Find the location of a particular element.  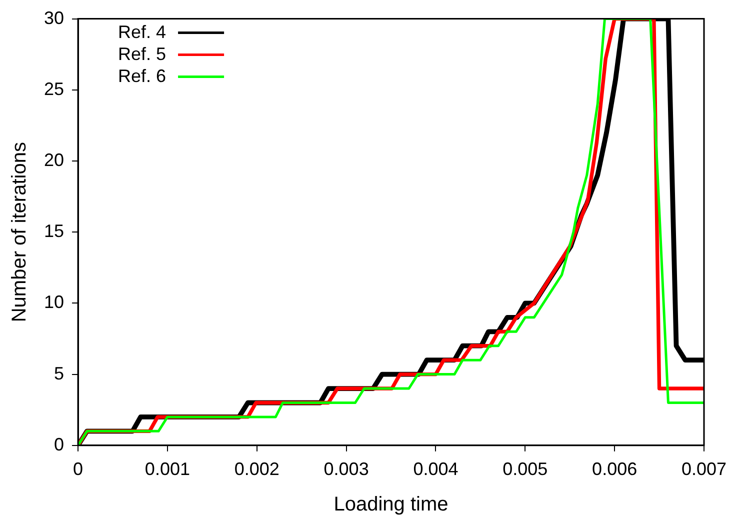

y-axis-title: Number of iterations is located at coordinates (19, 232).